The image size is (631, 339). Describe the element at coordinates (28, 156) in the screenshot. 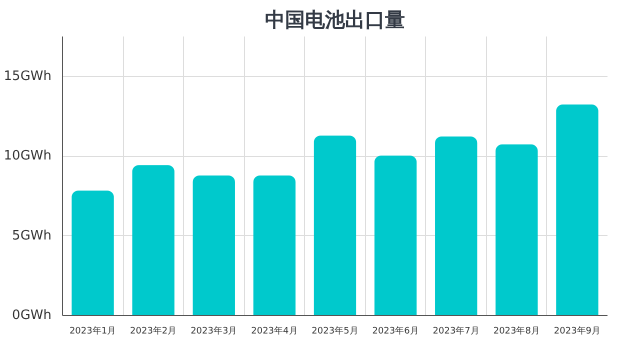

I see `y-tick-label: 10GWh` at that location.